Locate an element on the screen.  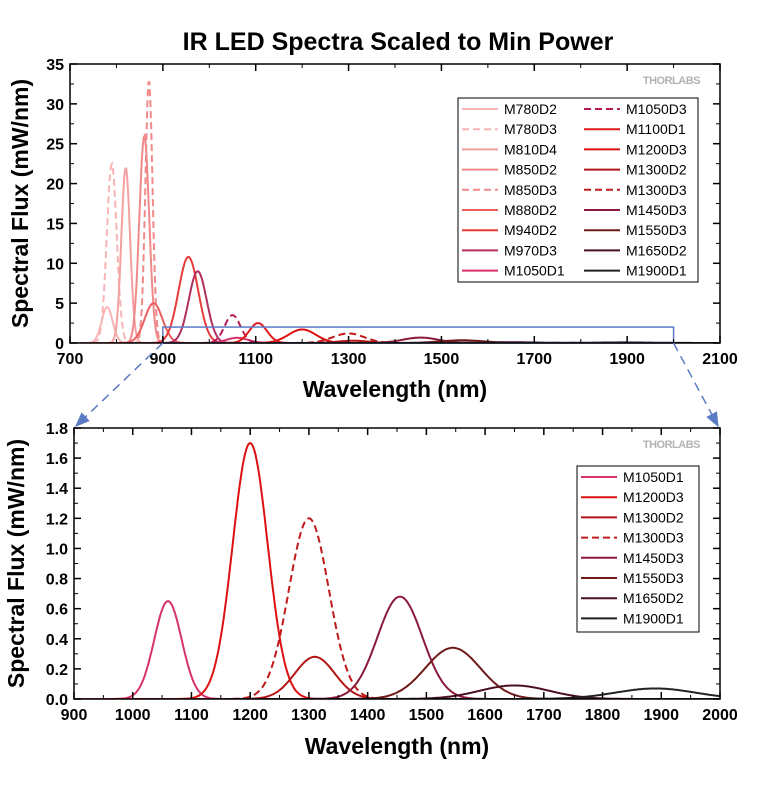
legend-label: M850D2 is located at coordinates (530, 170).